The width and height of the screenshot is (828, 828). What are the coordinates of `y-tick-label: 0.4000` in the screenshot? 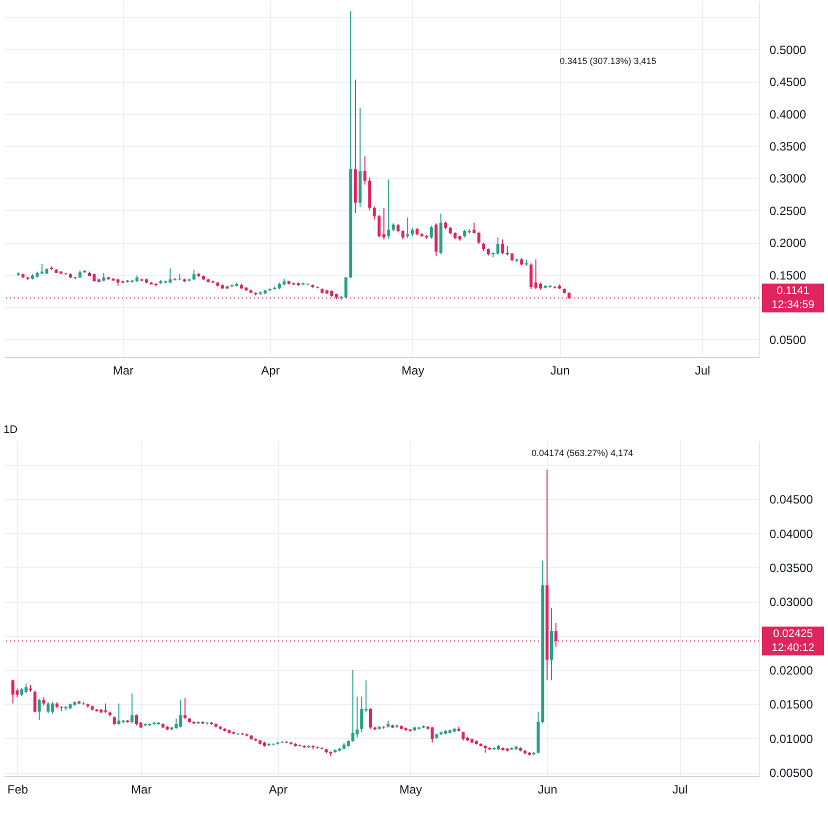 It's located at (788, 114).